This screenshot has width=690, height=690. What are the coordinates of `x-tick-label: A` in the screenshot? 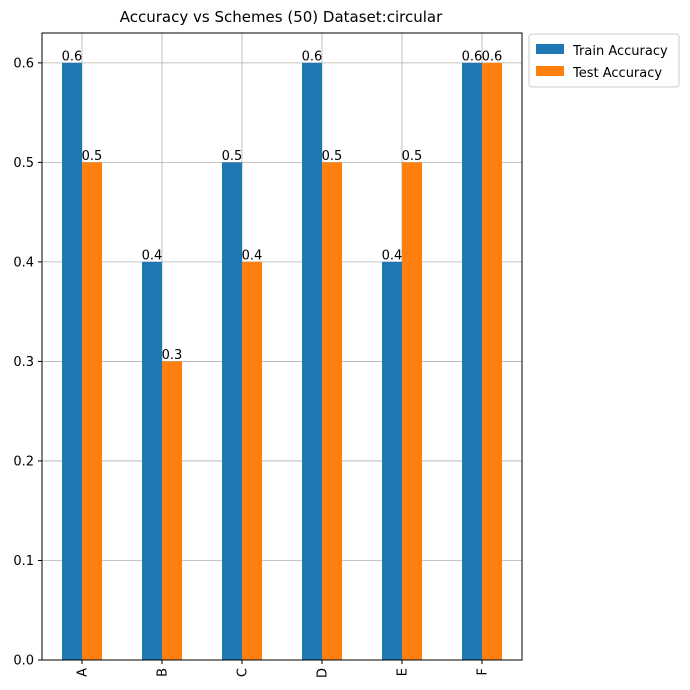 It's located at (83, 672).